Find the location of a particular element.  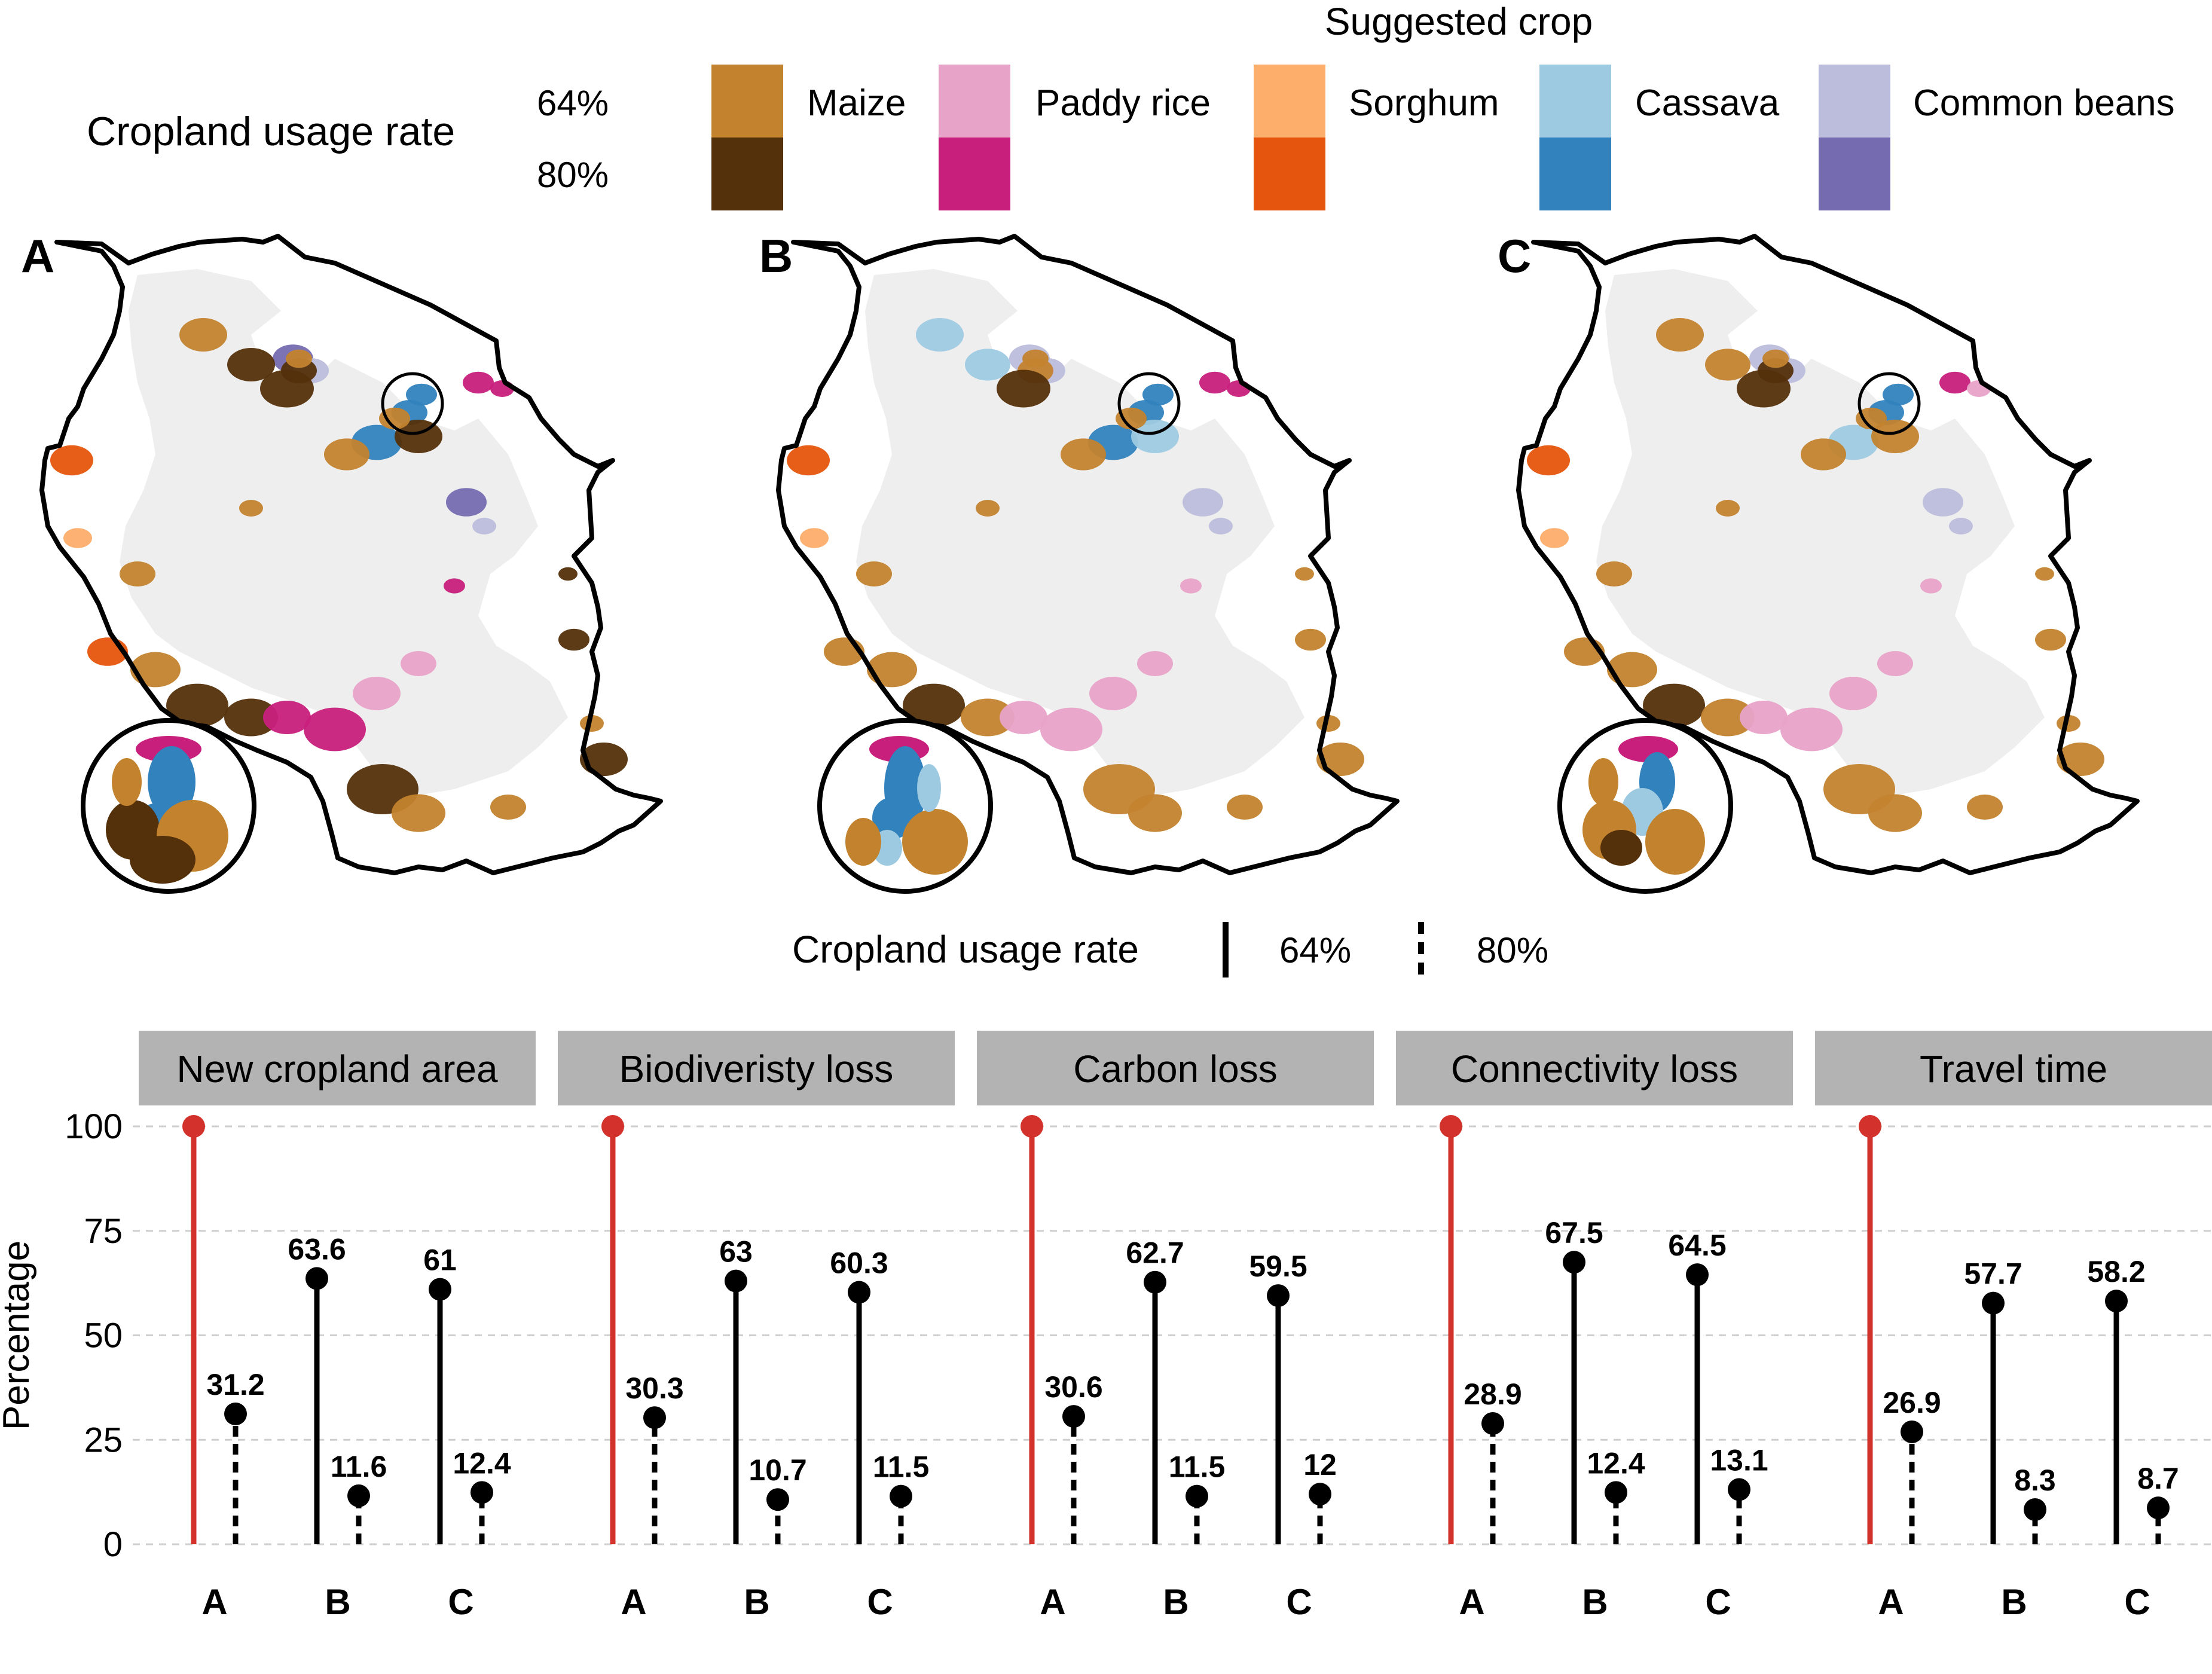

legend-crop-label: Sorghum is located at coordinates (1424, 103).